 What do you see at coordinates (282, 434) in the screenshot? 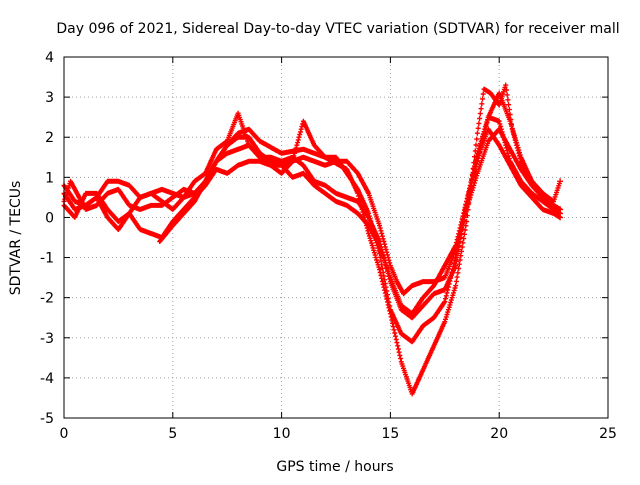
I see `x-tick-label: 10` at bounding box center [282, 434].